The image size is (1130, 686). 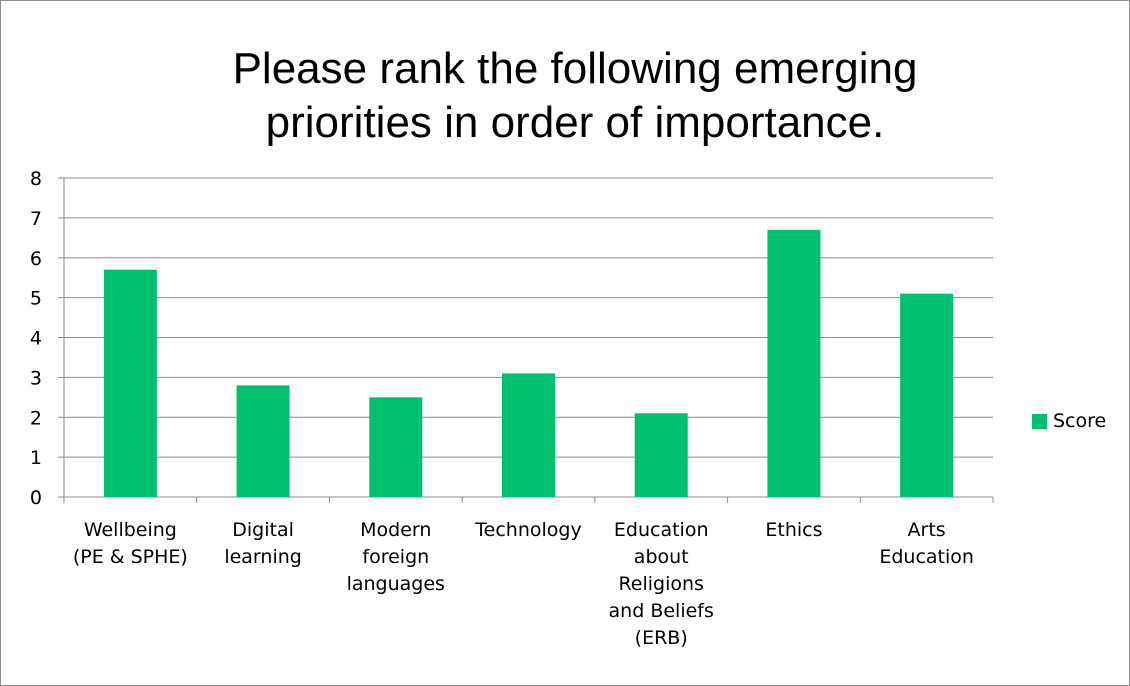 I want to click on legend-swatch, so click(x=1039, y=421).